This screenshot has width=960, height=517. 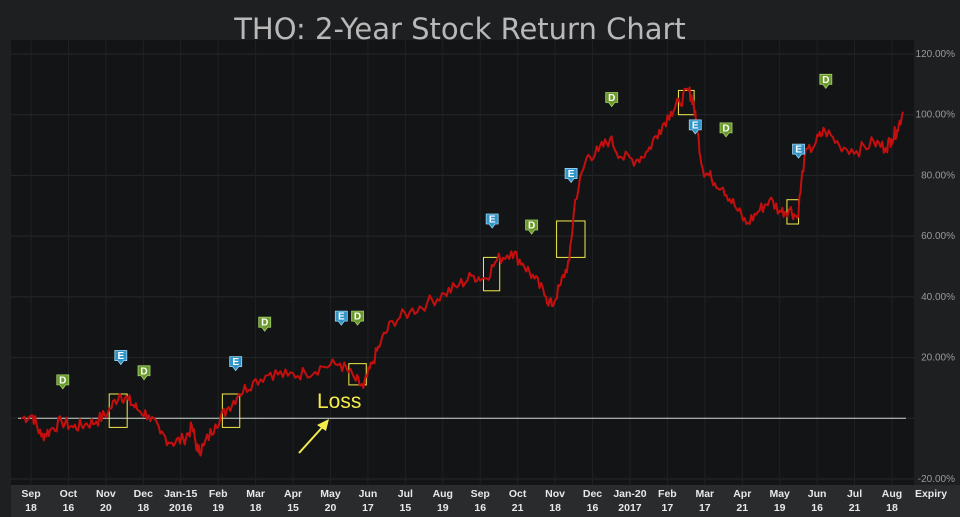 I want to click on x-tick-label-day: 15, so click(x=406, y=508).